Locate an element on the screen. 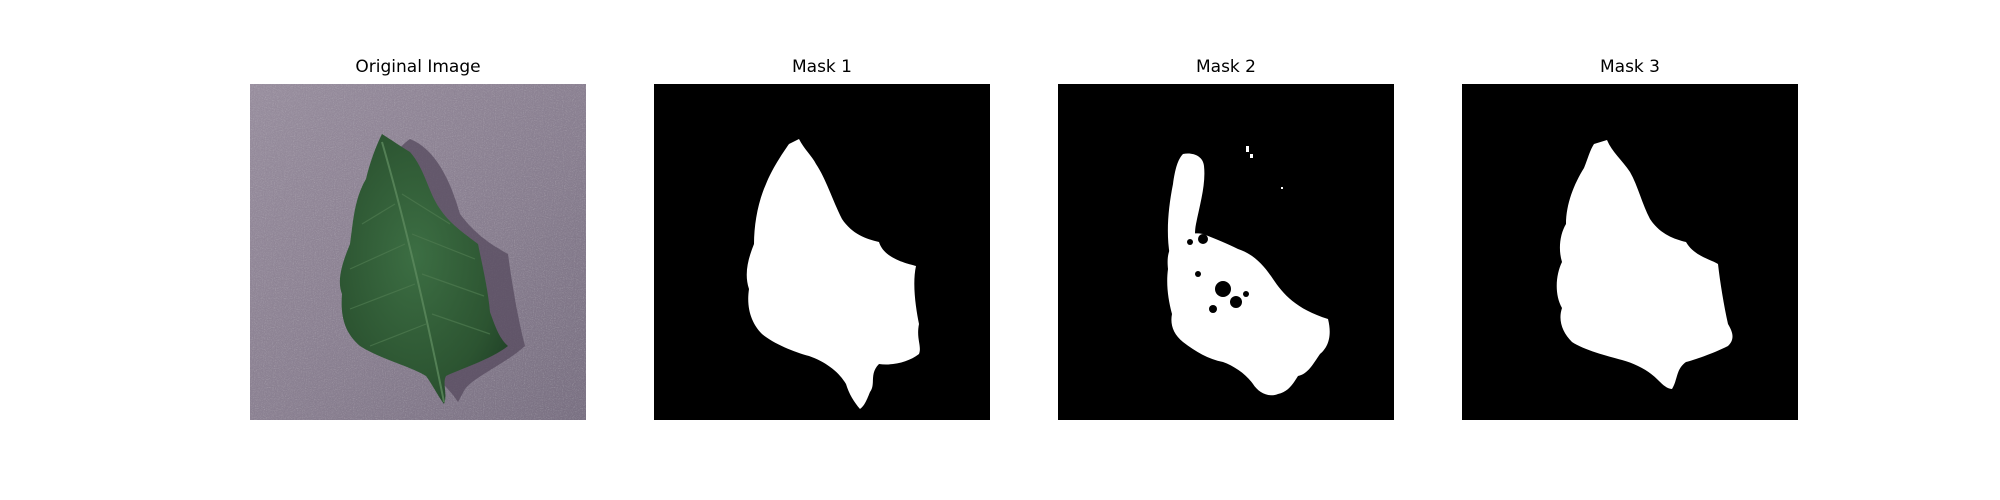 This screenshot has width=2000, height=500. panel-title: Mask 2 is located at coordinates (1225, 67).